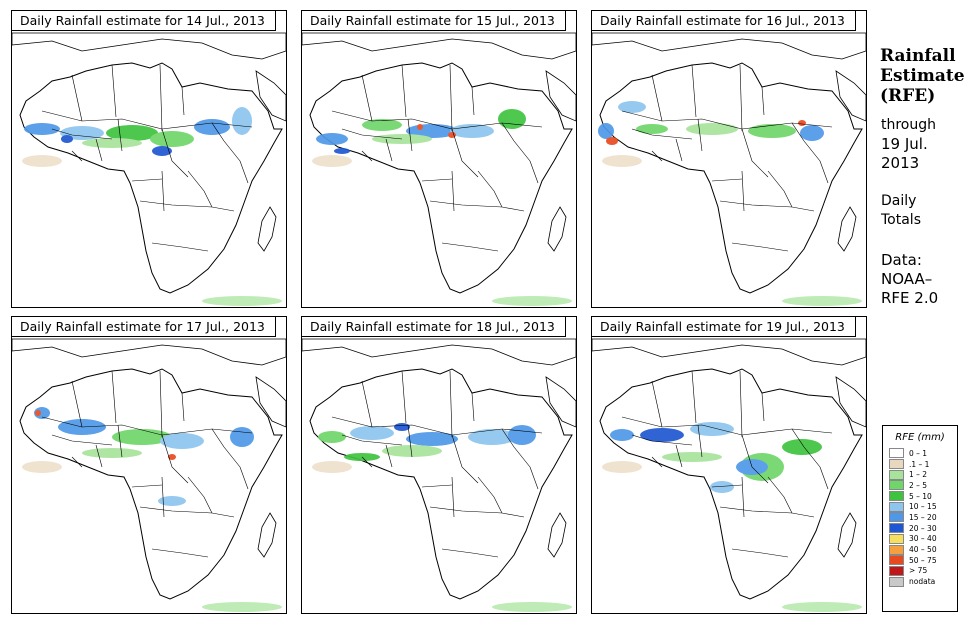 The width and height of the screenshot is (967, 626). I want to click on legend-item: 50 – 75, so click(923, 560).